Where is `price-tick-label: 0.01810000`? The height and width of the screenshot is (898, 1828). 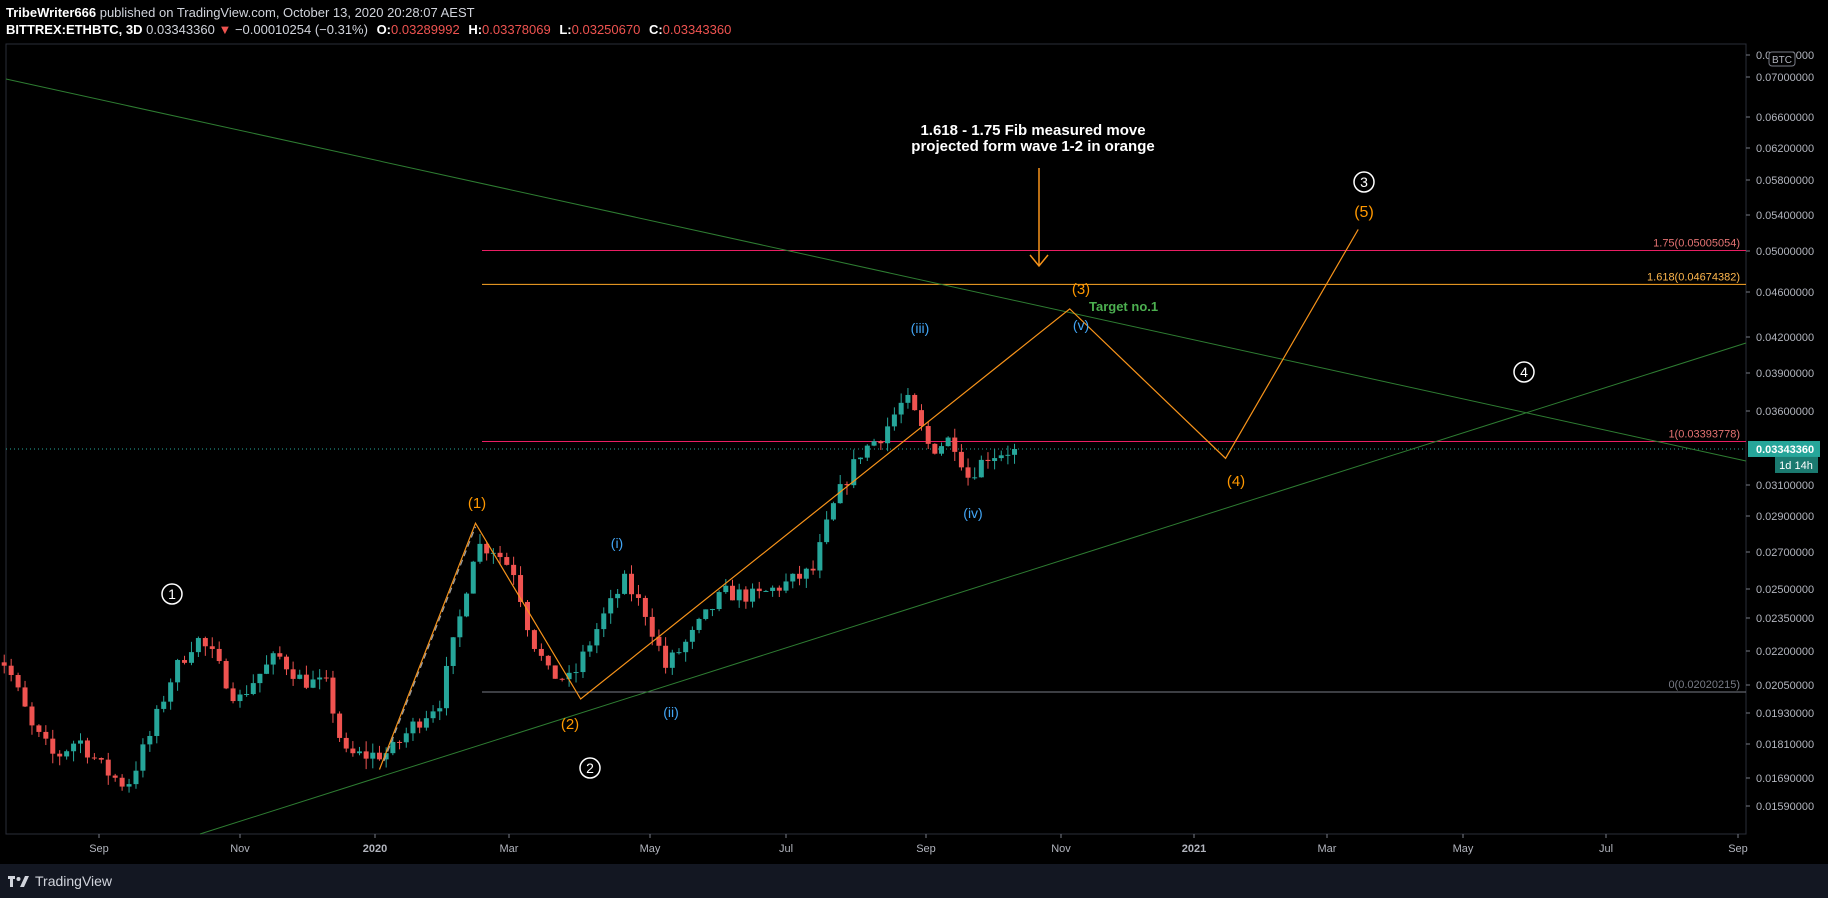 price-tick-label: 0.01810000 is located at coordinates (1785, 745).